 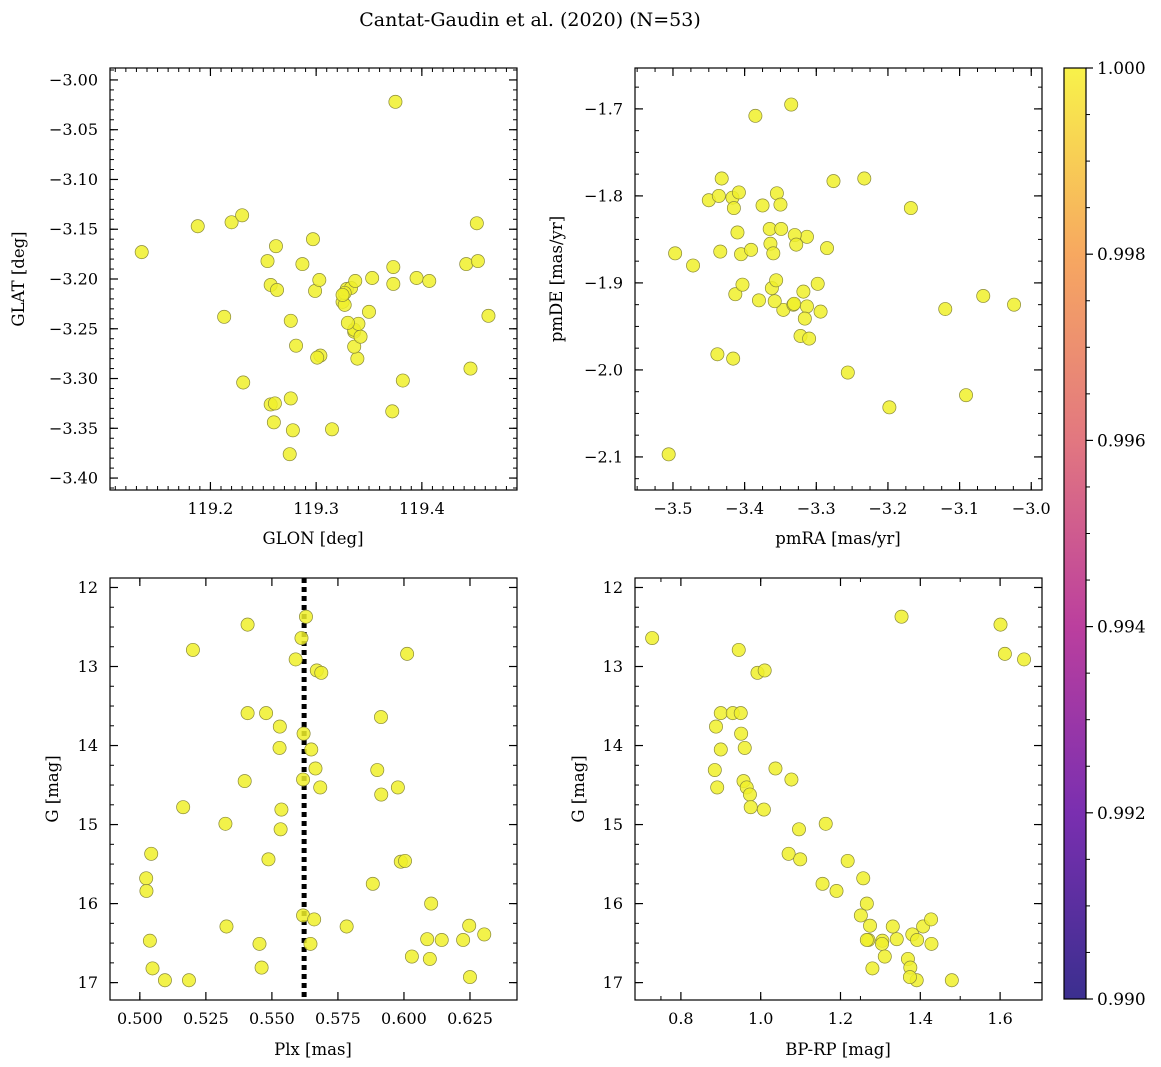 What do you see at coordinates (744, 508) in the screenshot?
I see `x-tick-label: −3.4` at bounding box center [744, 508].